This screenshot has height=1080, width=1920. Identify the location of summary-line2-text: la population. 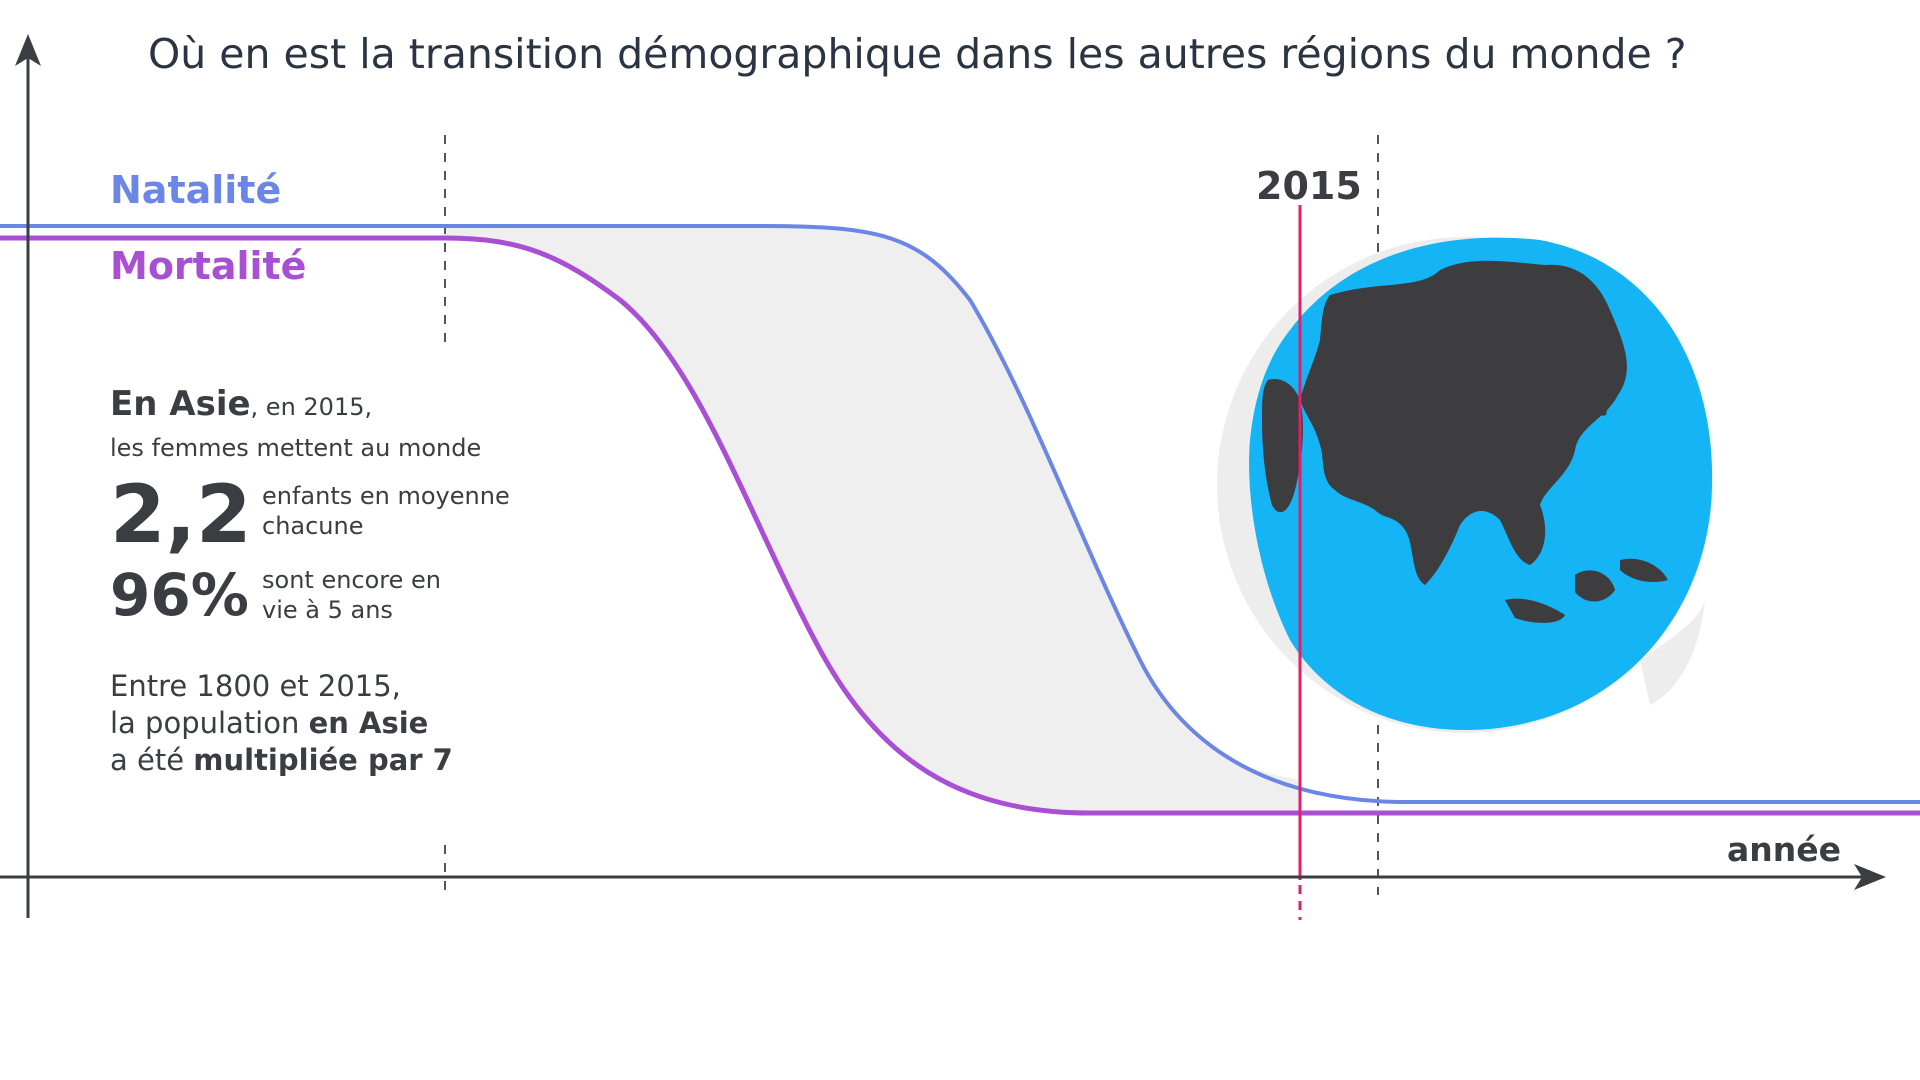
(209, 723).